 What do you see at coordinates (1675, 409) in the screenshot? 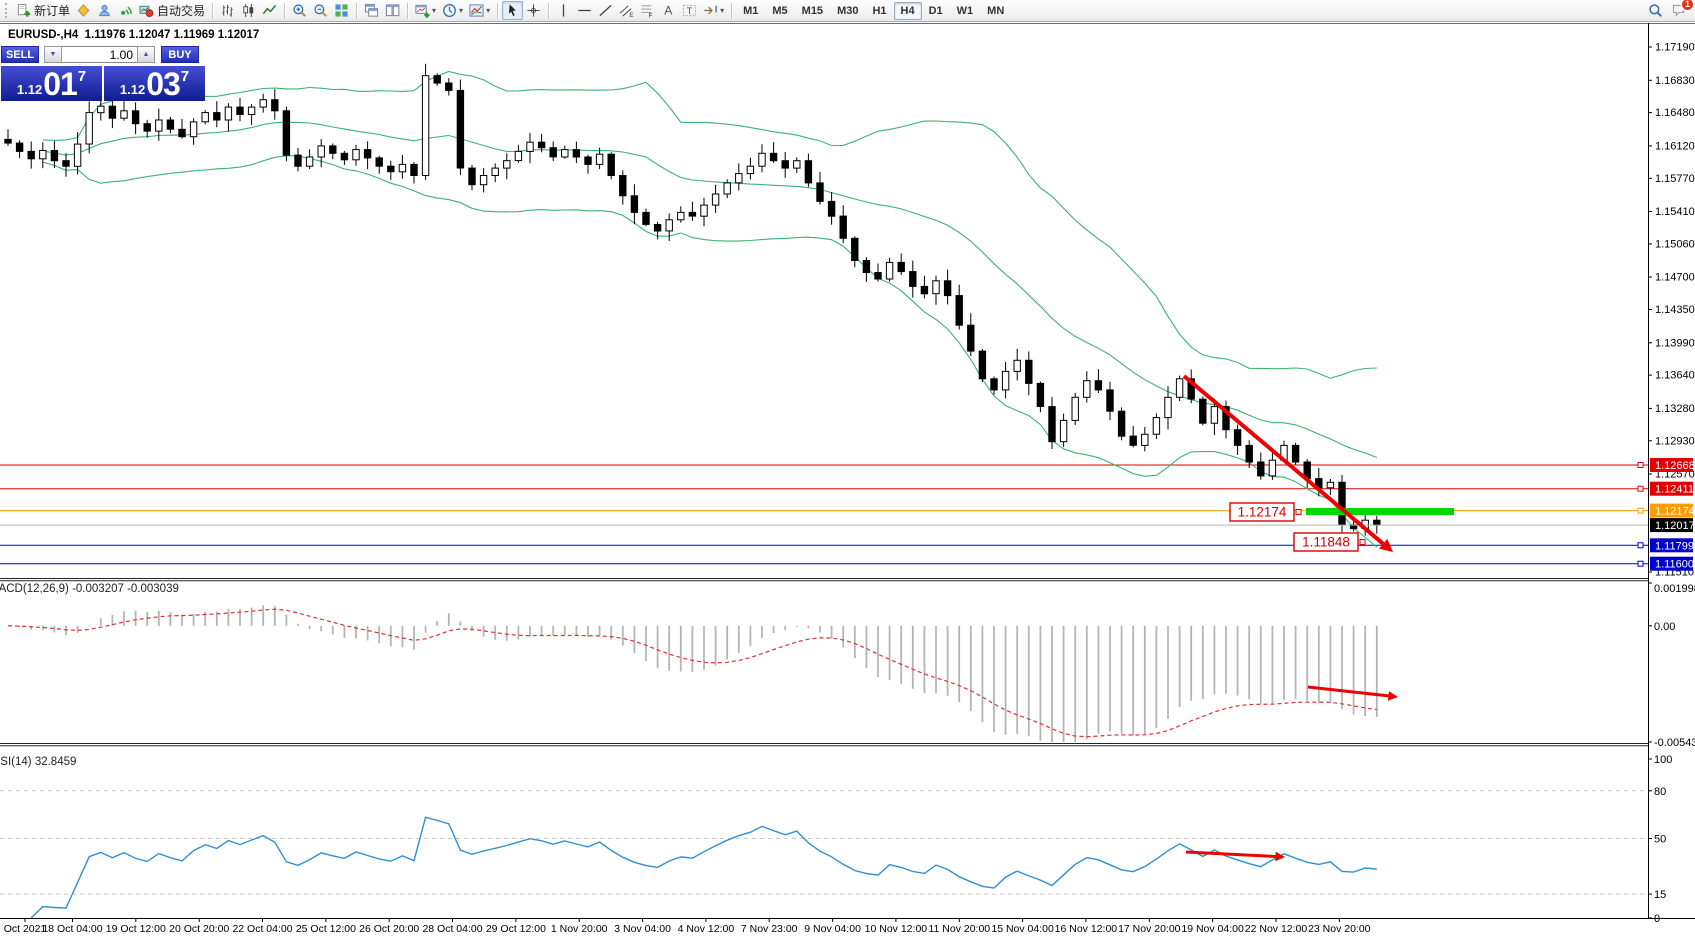
I see `svg-text: 1.13280` at bounding box center [1675, 409].